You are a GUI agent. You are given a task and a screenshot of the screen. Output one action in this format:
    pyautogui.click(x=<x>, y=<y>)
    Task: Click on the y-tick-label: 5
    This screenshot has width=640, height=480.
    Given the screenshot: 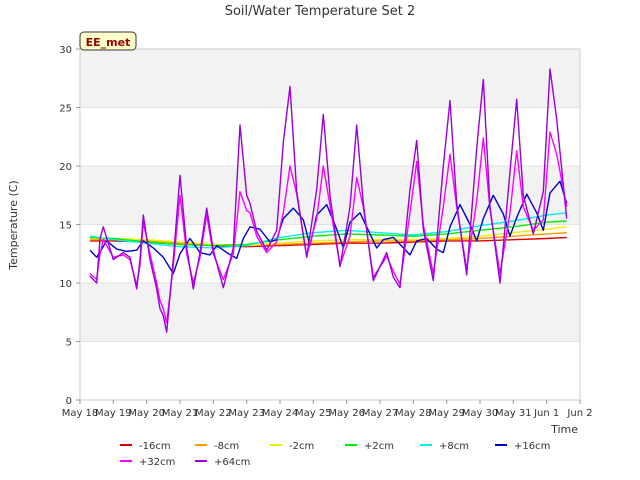 What is the action you would take?
    pyautogui.click(x=69, y=343)
    